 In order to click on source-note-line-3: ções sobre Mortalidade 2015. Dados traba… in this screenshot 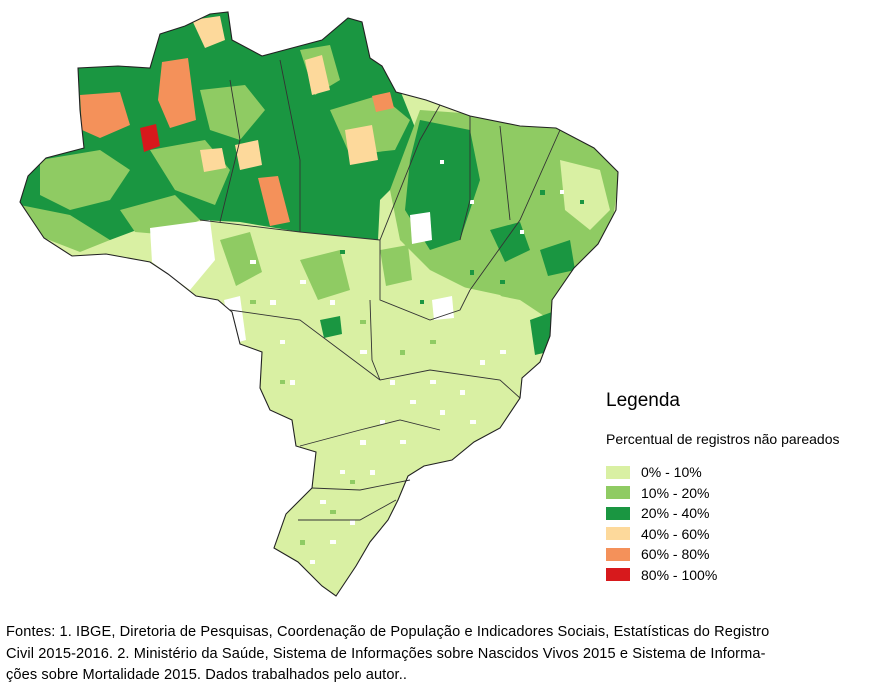, I will do `click(206, 675)`.